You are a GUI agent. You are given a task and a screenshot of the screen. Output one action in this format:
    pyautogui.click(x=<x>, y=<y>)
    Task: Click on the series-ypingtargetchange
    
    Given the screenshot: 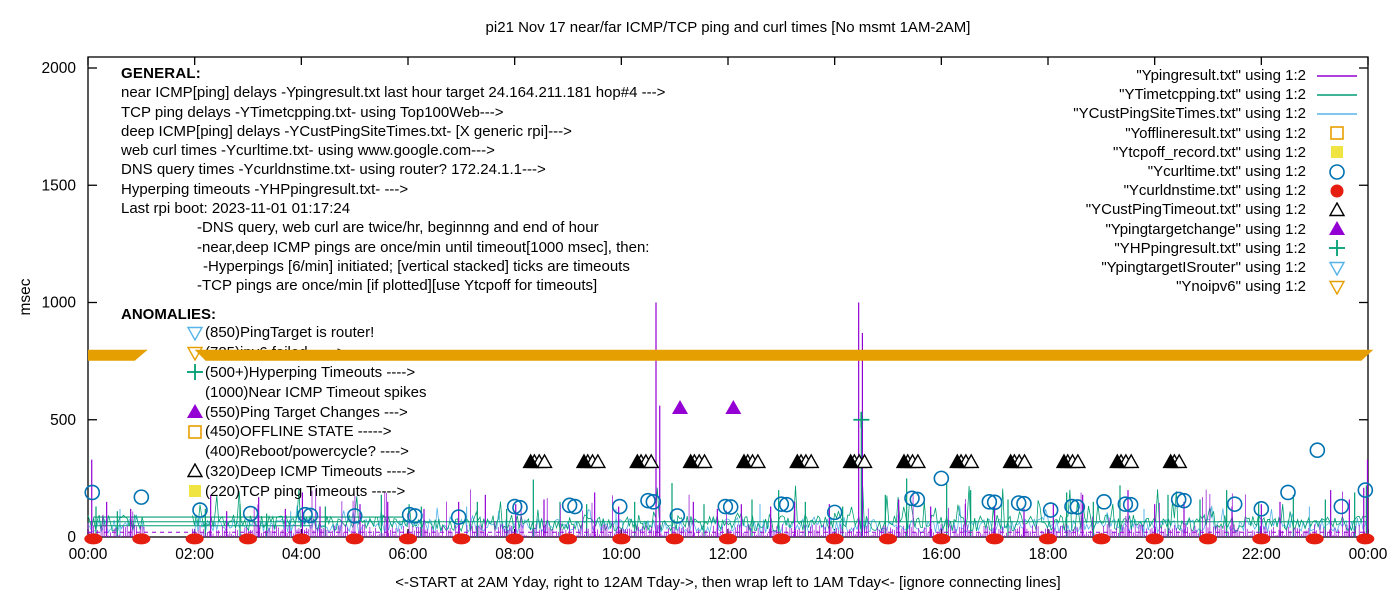 What is the action you would take?
    pyautogui.click(x=707, y=407)
    